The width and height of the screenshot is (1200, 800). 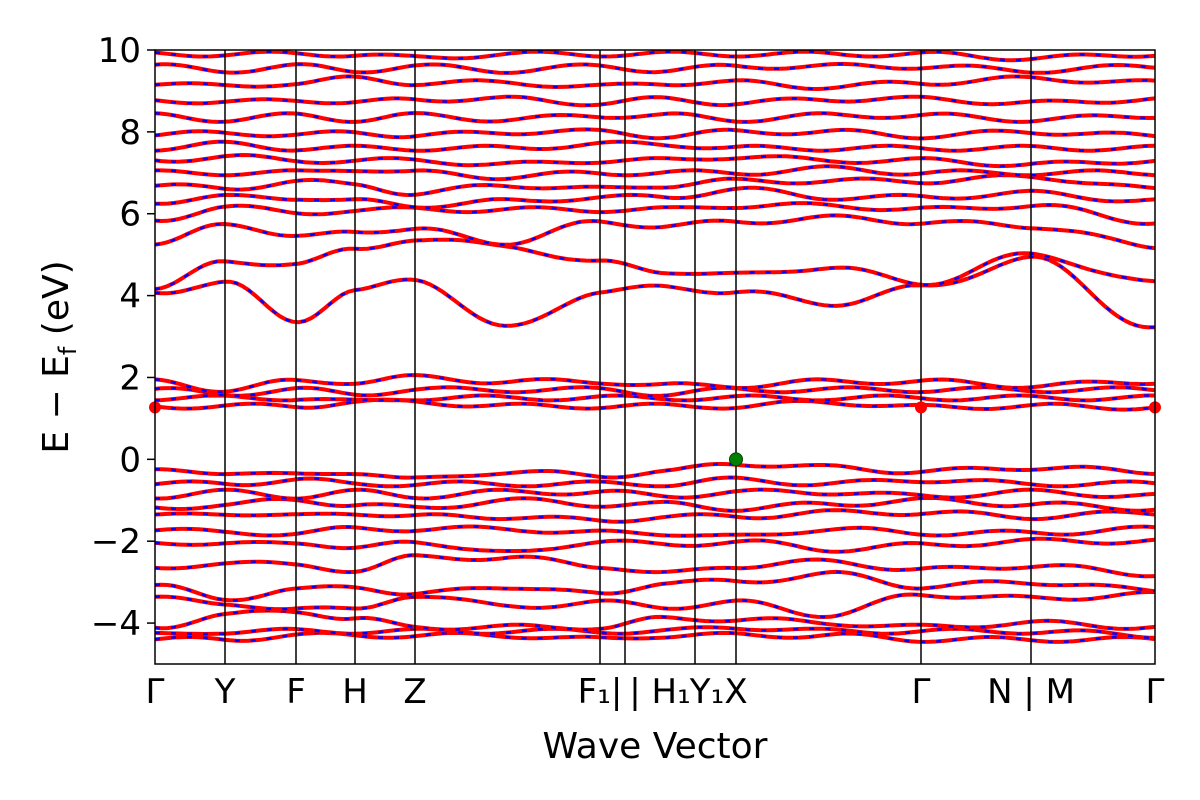 I want to click on vbm-marker, so click(x=736, y=459).